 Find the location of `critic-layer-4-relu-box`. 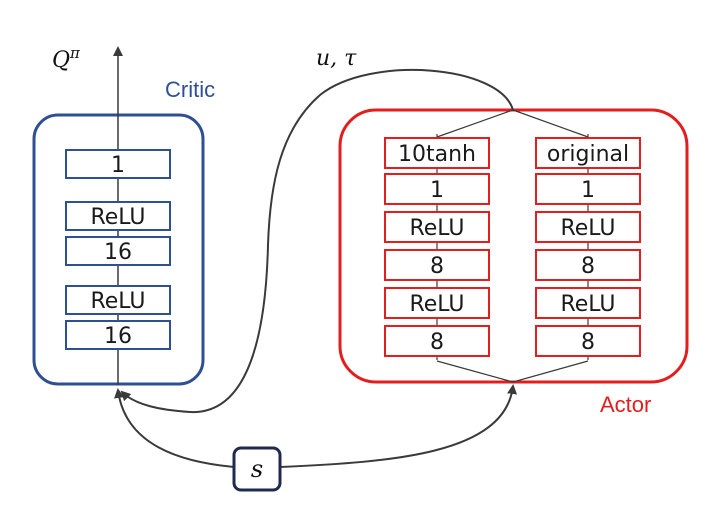

critic-layer-4-relu-box is located at coordinates (118, 300).